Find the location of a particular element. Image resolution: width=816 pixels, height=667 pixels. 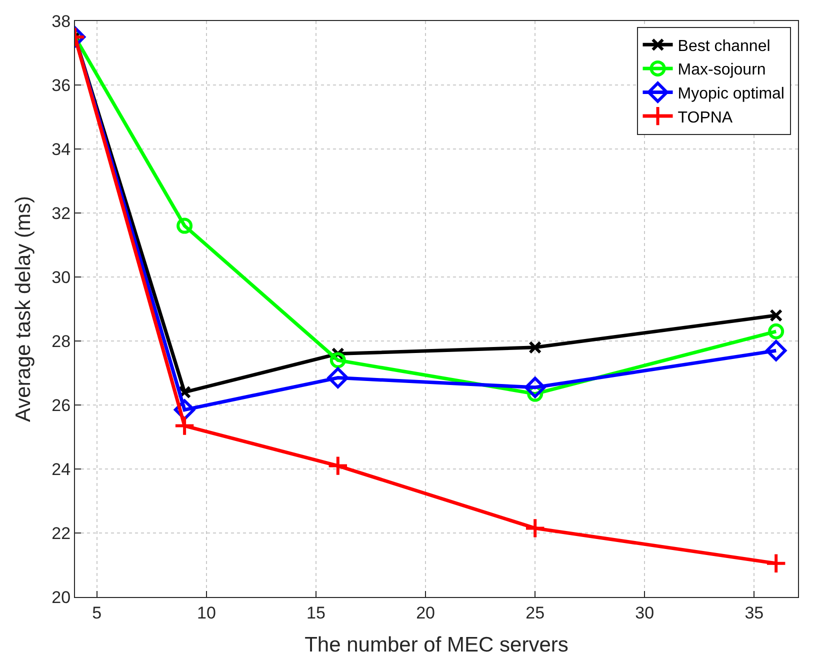

y-tick-label: 26 is located at coordinates (61, 405).